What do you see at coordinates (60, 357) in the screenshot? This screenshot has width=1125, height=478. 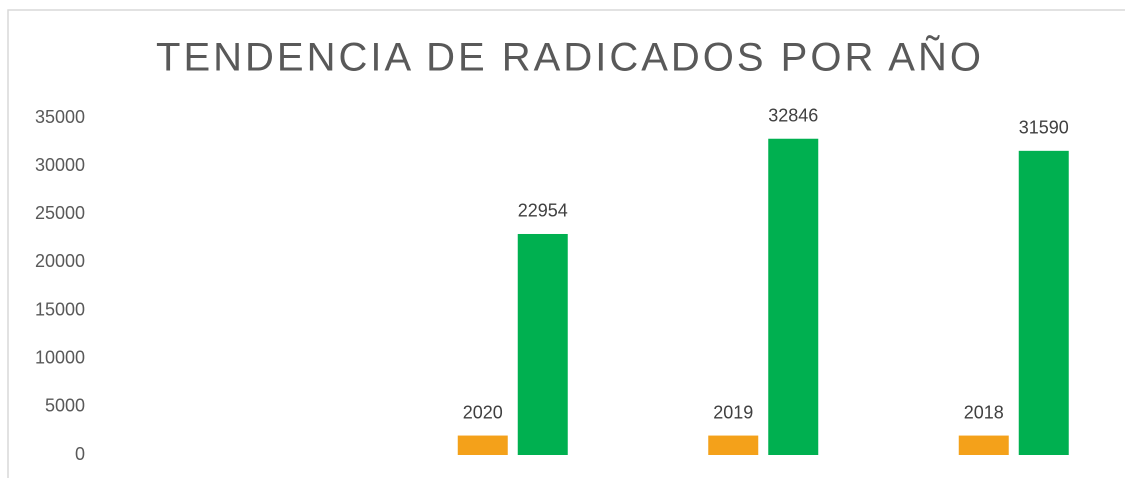 I see `y-tick-label: 10000` at bounding box center [60, 357].